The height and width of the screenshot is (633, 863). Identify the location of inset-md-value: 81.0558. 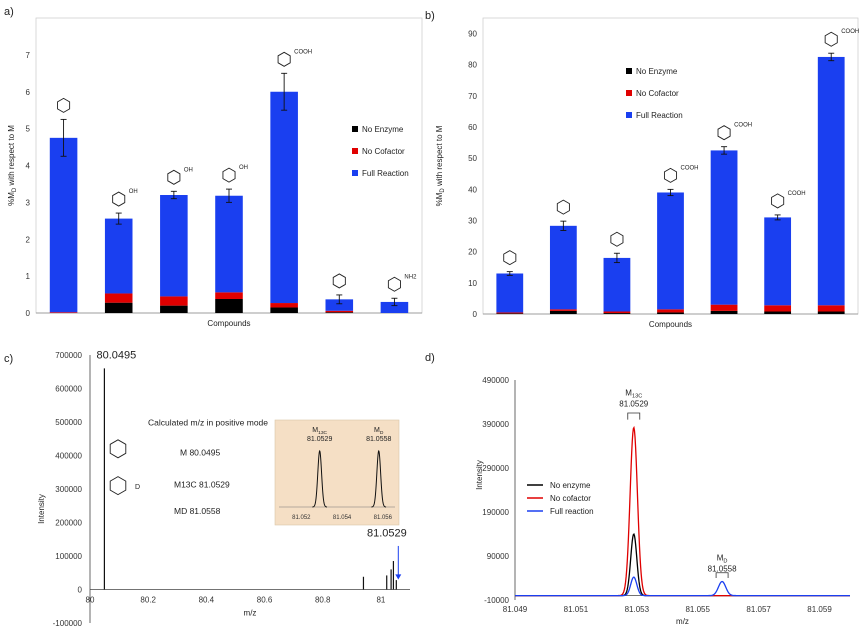
(378, 439).